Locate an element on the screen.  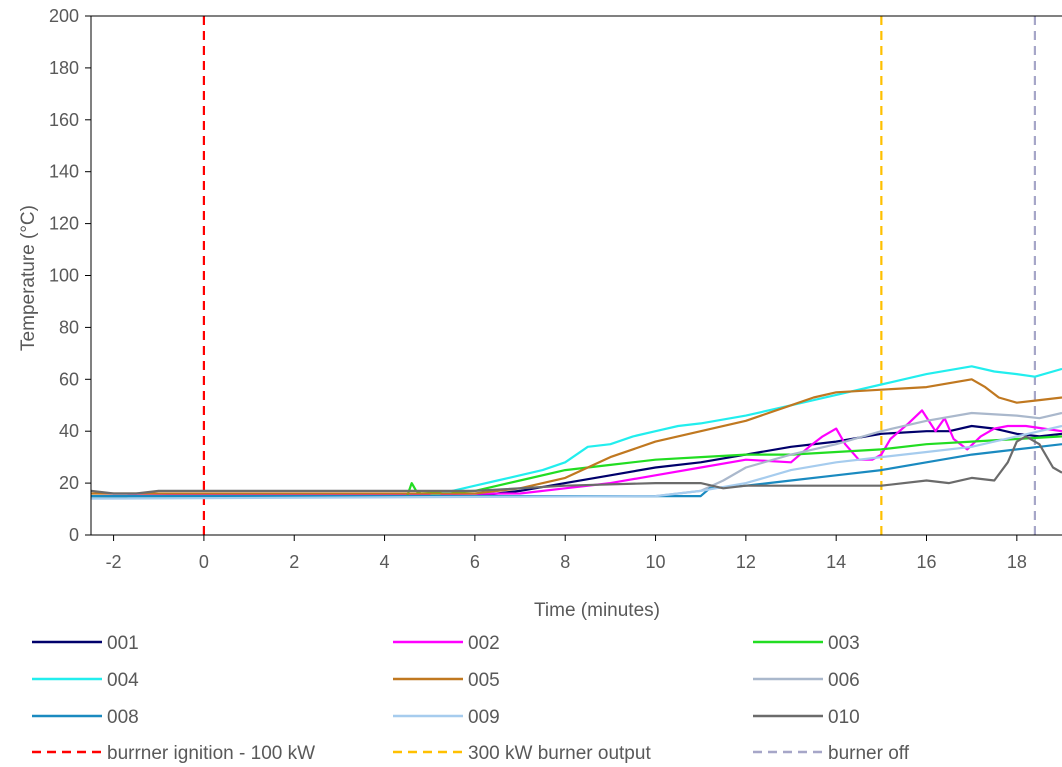
legend-label: burrner ignition - 100 kW is located at coordinates (211, 753).